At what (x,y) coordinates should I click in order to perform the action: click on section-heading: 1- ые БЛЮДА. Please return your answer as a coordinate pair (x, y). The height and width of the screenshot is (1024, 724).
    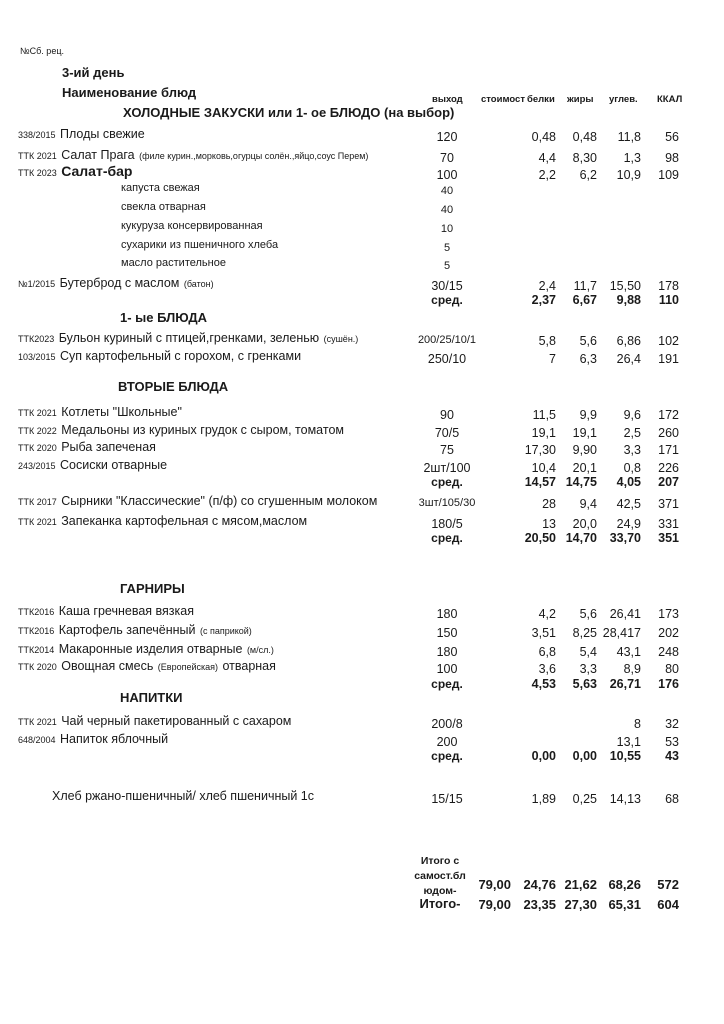
    Looking at the image, I should click on (163, 317).